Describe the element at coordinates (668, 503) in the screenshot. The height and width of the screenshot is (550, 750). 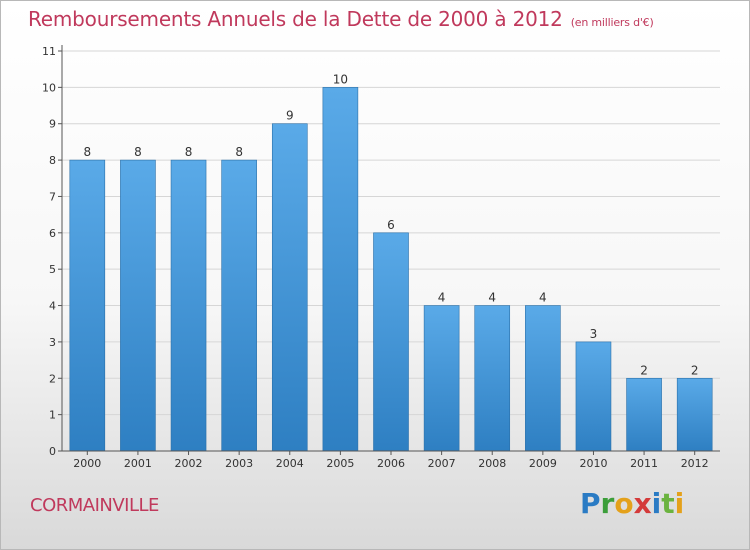
I see `logo-letter: t` at that location.